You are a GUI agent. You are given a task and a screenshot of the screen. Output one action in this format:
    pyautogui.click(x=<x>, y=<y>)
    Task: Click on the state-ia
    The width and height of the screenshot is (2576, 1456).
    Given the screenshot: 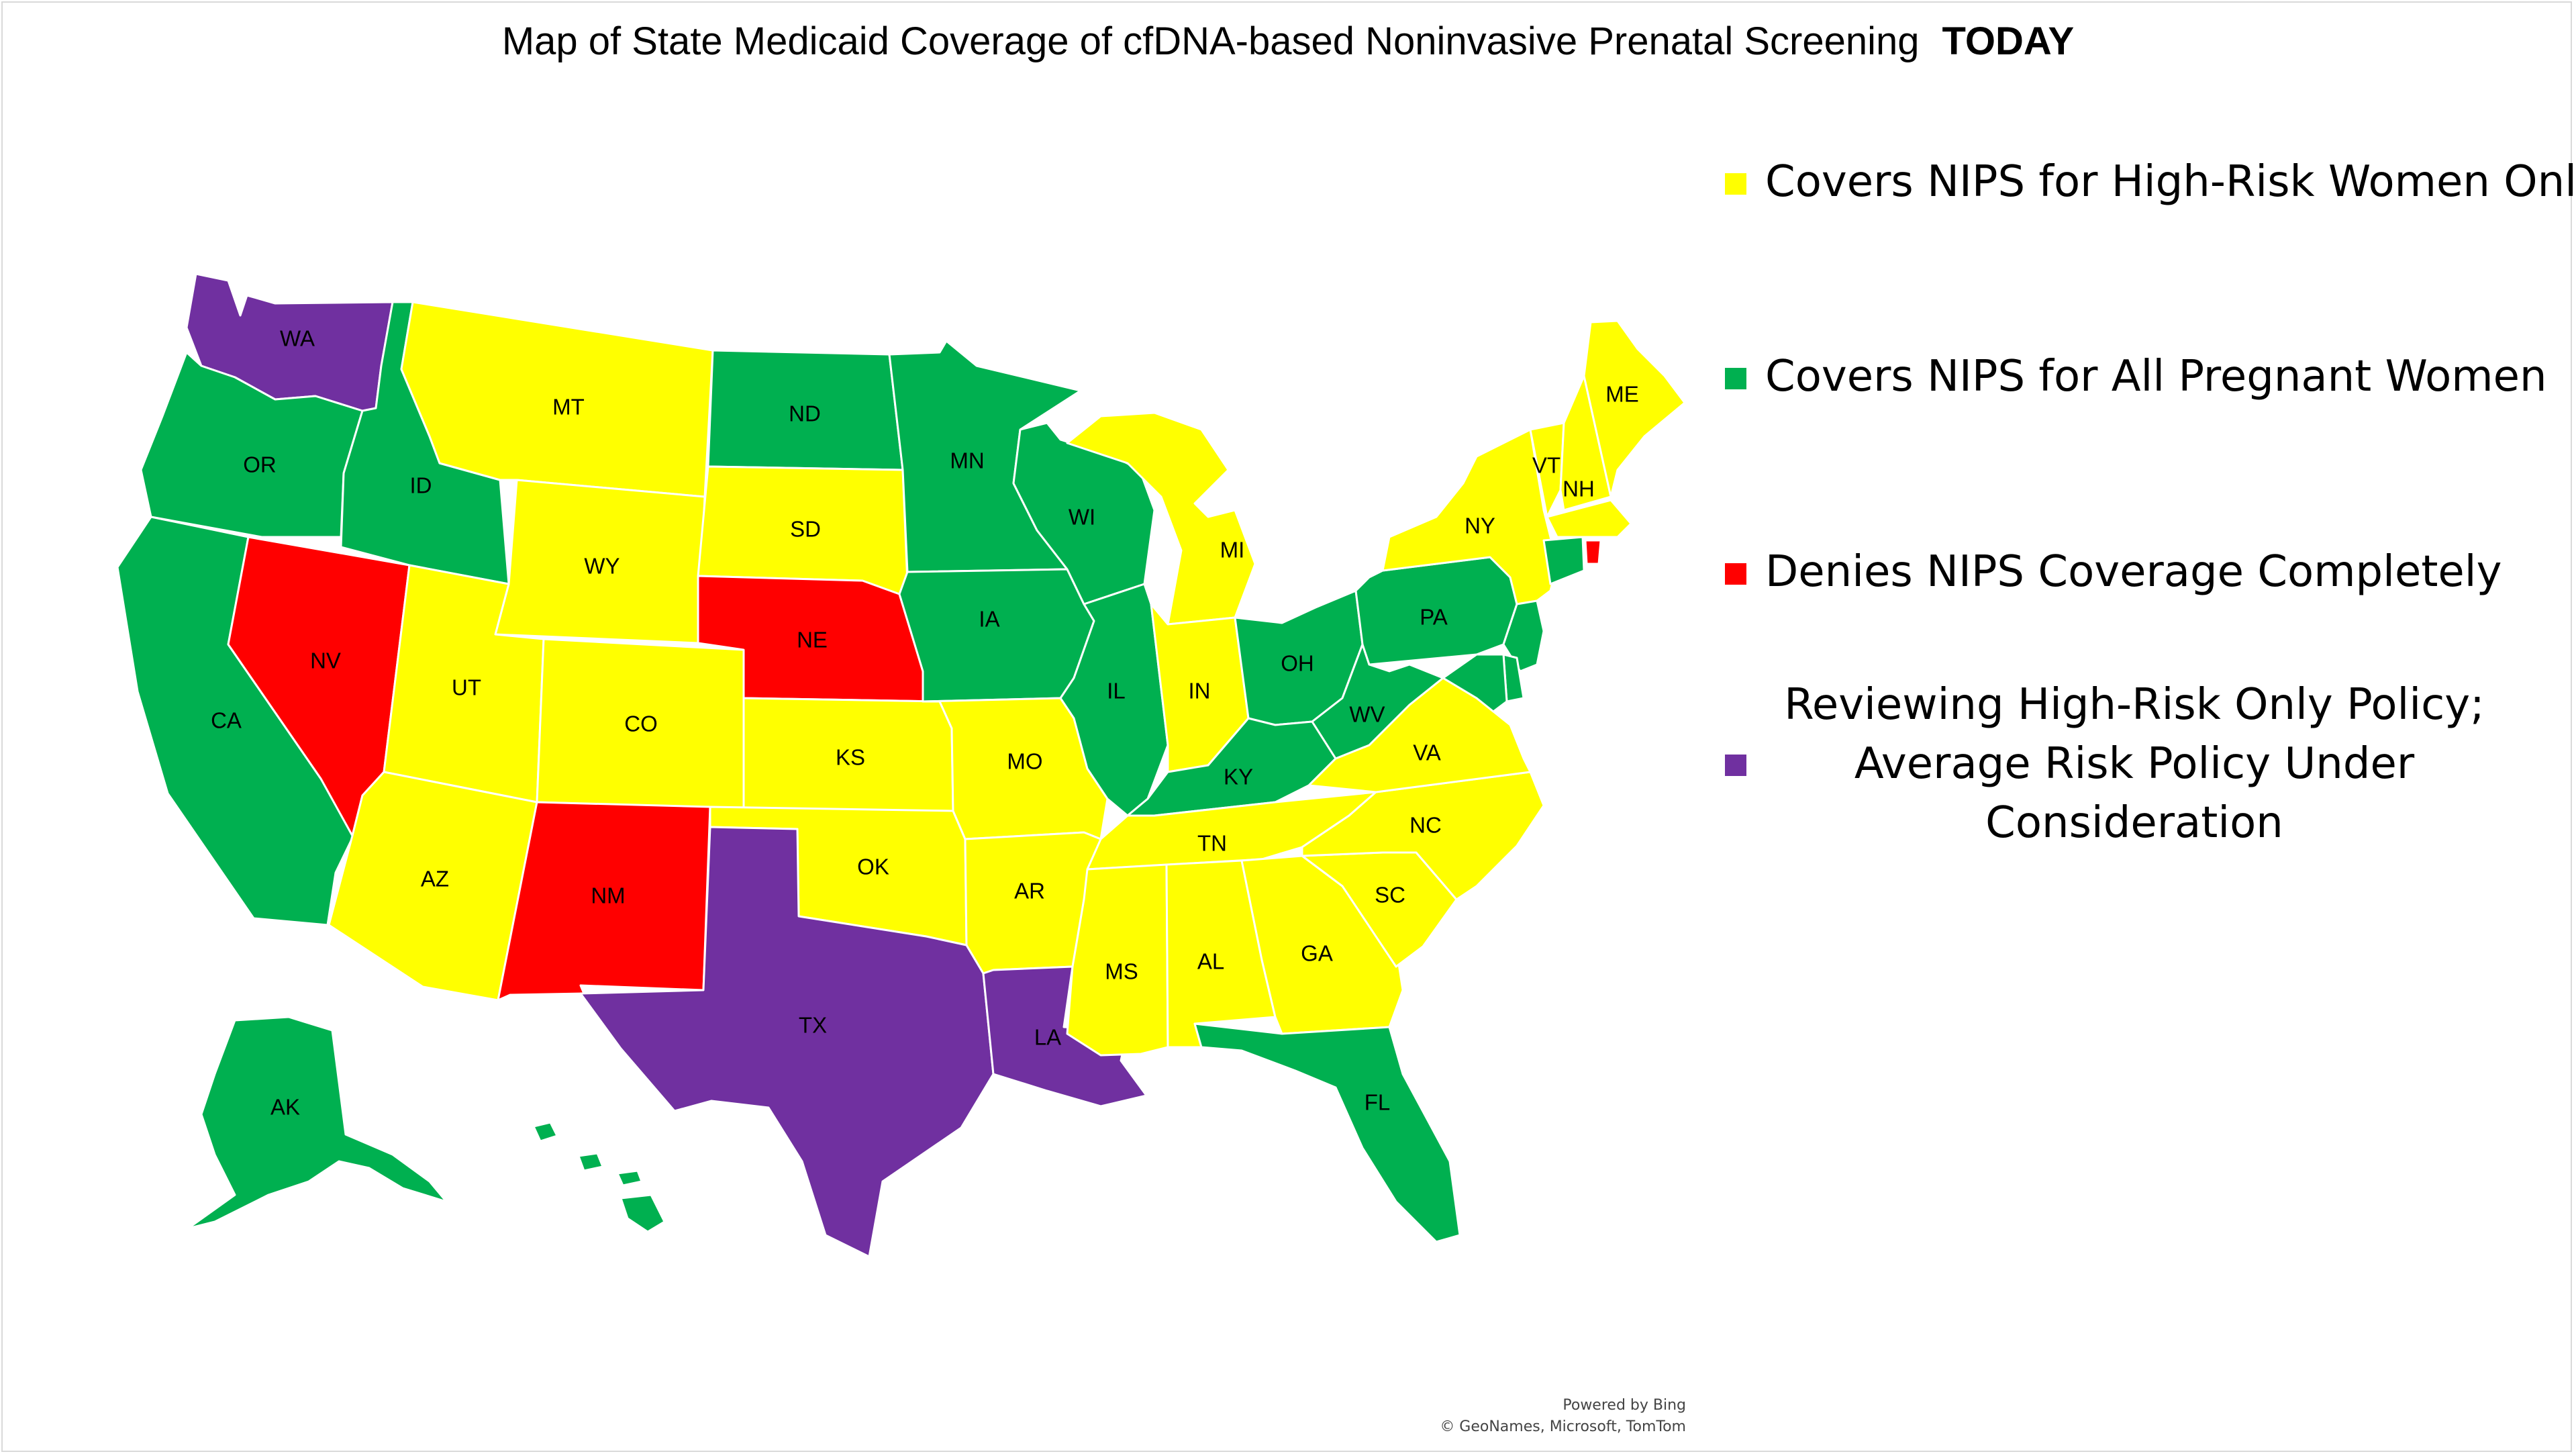 What is the action you would take?
    pyautogui.click(x=996, y=635)
    